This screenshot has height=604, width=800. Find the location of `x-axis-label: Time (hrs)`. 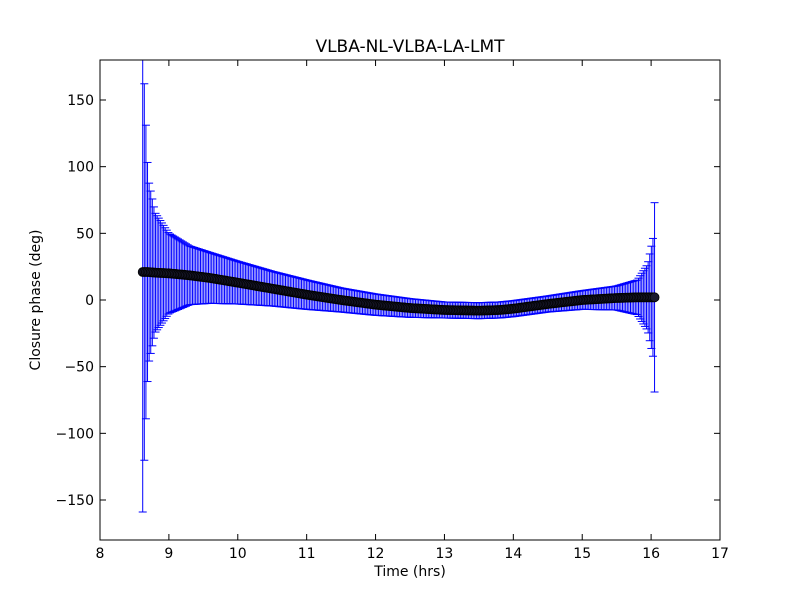

x-axis-label: Time (hrs) is located at coordinates (409, 572).